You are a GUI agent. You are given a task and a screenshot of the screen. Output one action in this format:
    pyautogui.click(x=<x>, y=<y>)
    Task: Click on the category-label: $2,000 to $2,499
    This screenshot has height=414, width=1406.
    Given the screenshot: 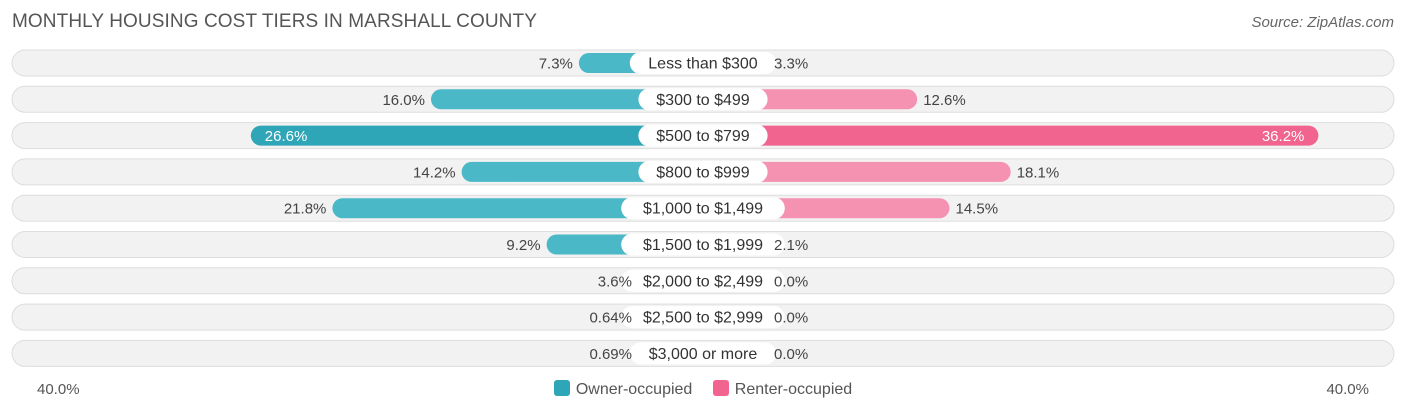 What is the action you would take?
    pyautogui.click(x=703, y=281)
    